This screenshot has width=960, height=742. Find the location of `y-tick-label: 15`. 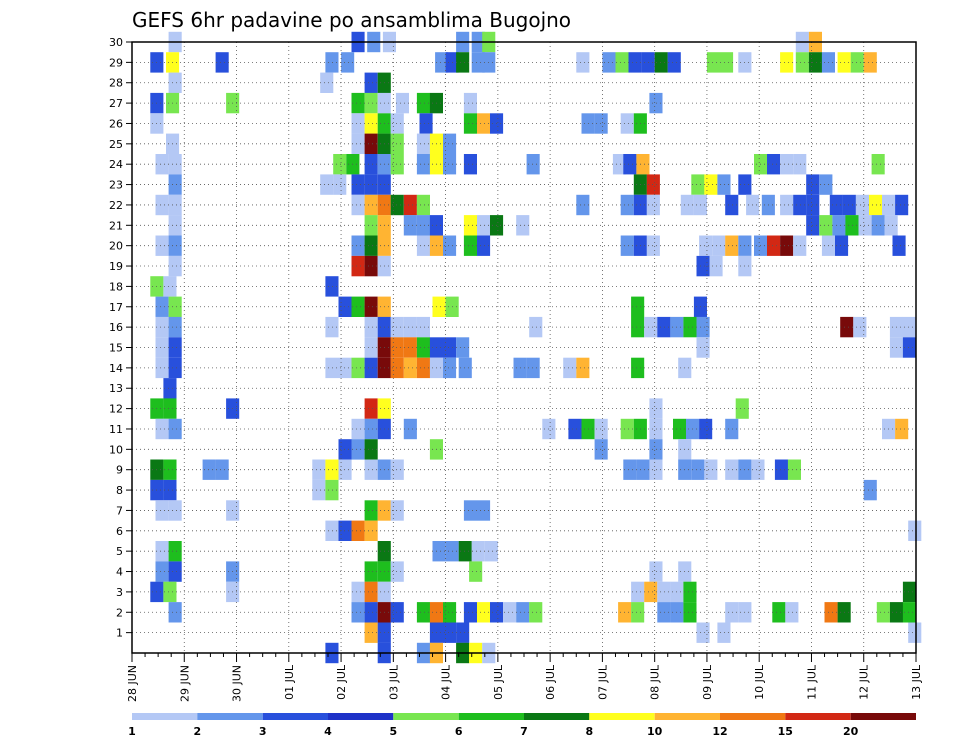

y-tick-label: 15 is located at coordinates (116, 348).